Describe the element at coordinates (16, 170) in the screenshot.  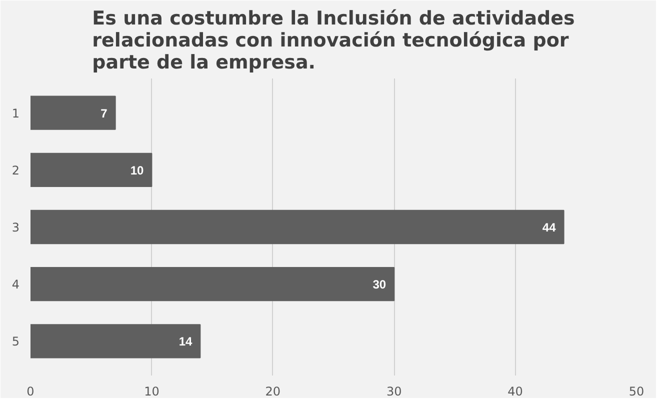
I see `y-tick-label: 2` at that location.